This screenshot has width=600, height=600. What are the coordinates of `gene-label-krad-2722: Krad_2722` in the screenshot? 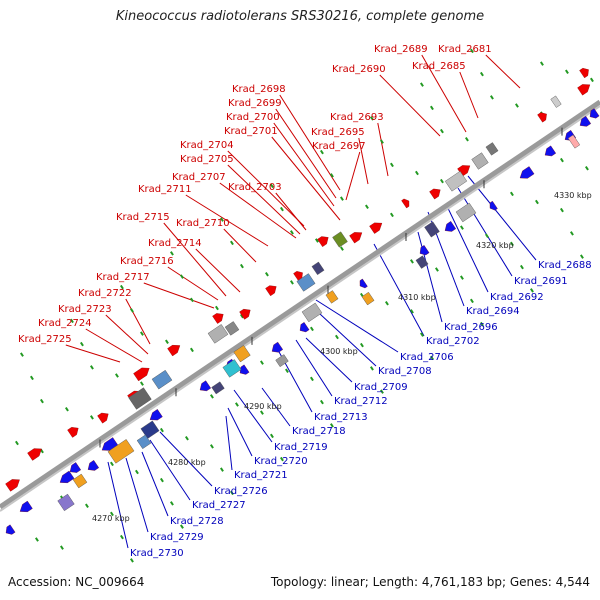 It's located at (105, 293).